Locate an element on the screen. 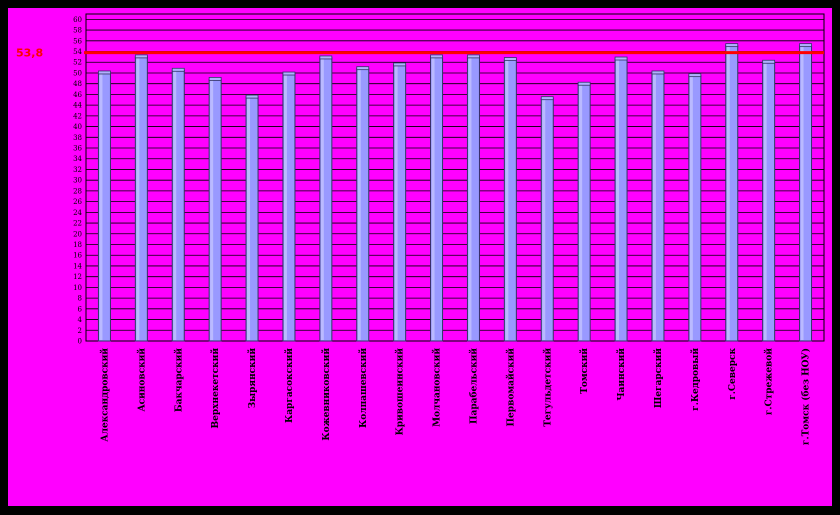 This screenshot has height=515, width=840. y-tick-label: 38 is located at coordinates (77, 138).